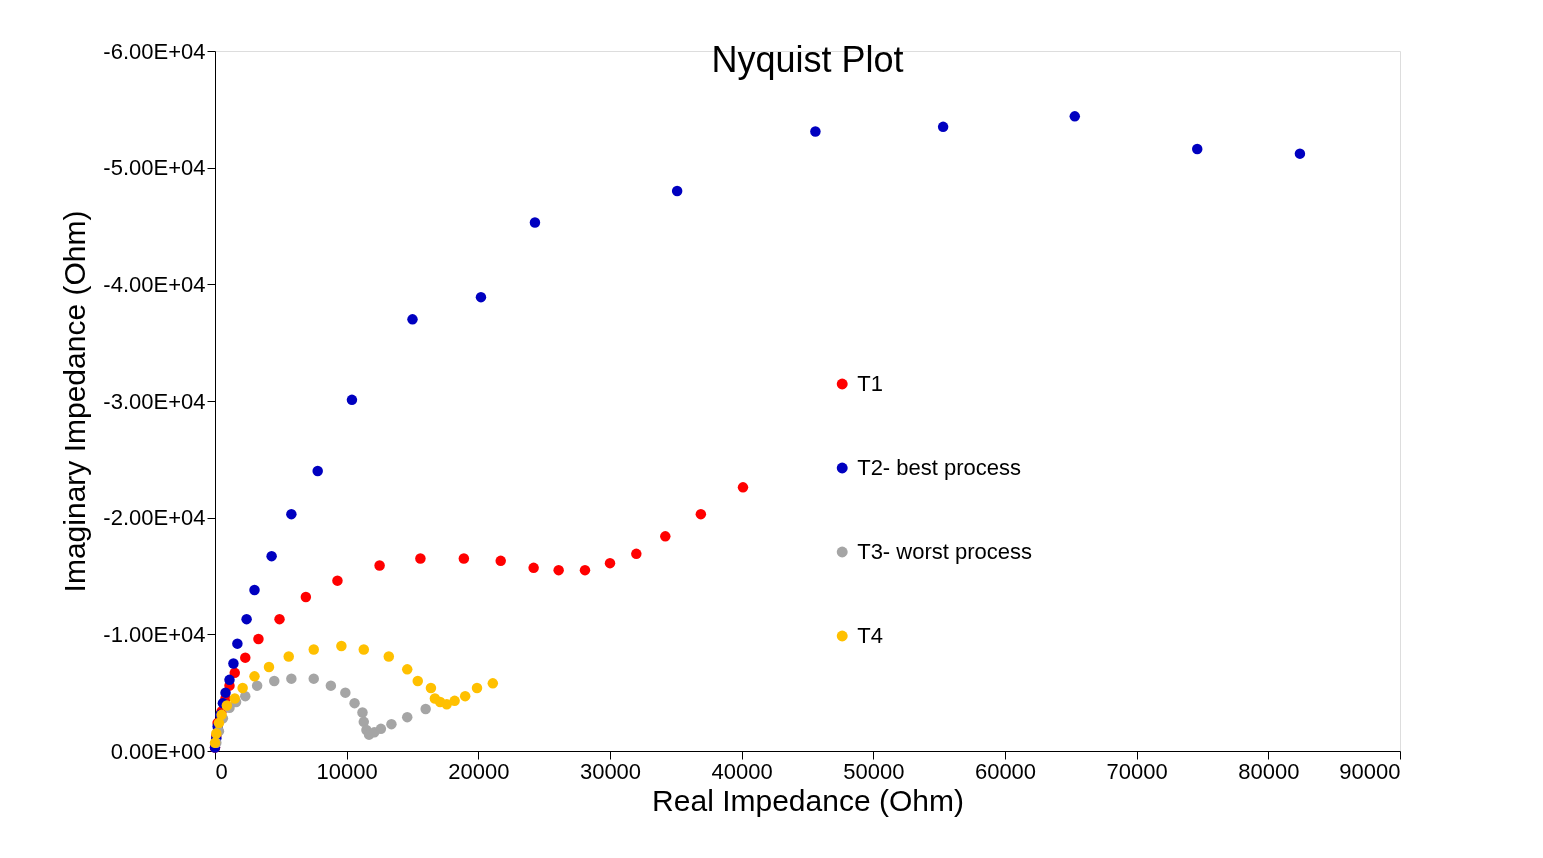  Describe the element at coordinates (807, 59) in the screenshot. I see `chart-title: Nyquist Plot` at that location.